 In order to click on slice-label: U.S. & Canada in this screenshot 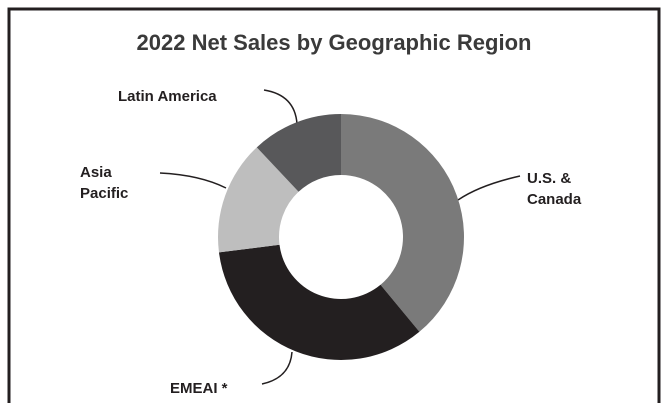, I will do `click(554, 189)`.